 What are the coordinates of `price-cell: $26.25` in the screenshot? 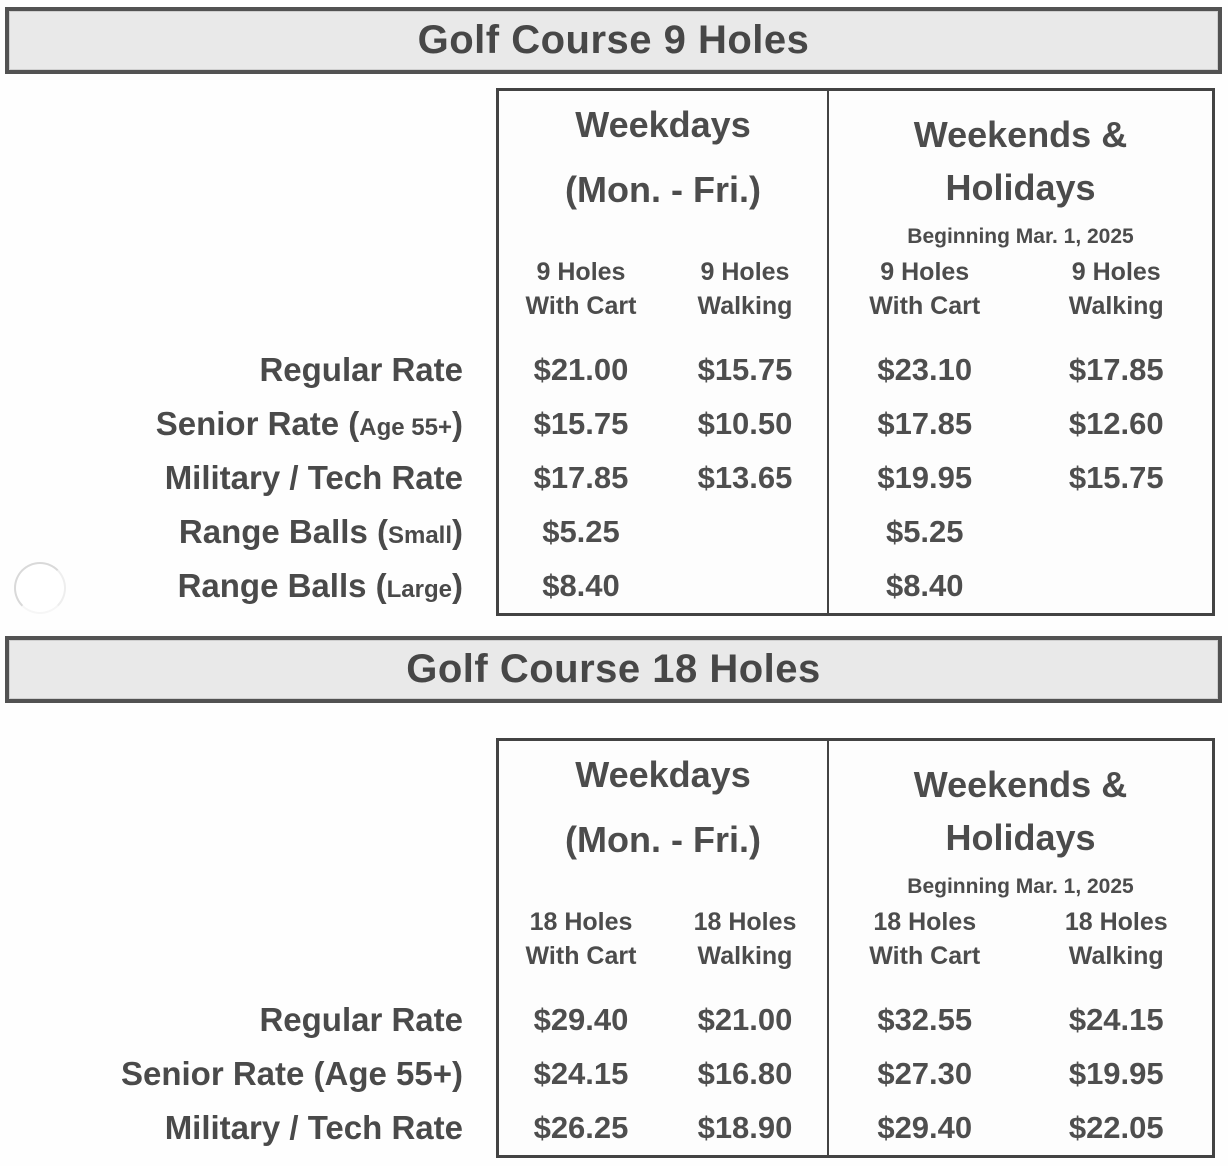 It's located at (581, 1127).